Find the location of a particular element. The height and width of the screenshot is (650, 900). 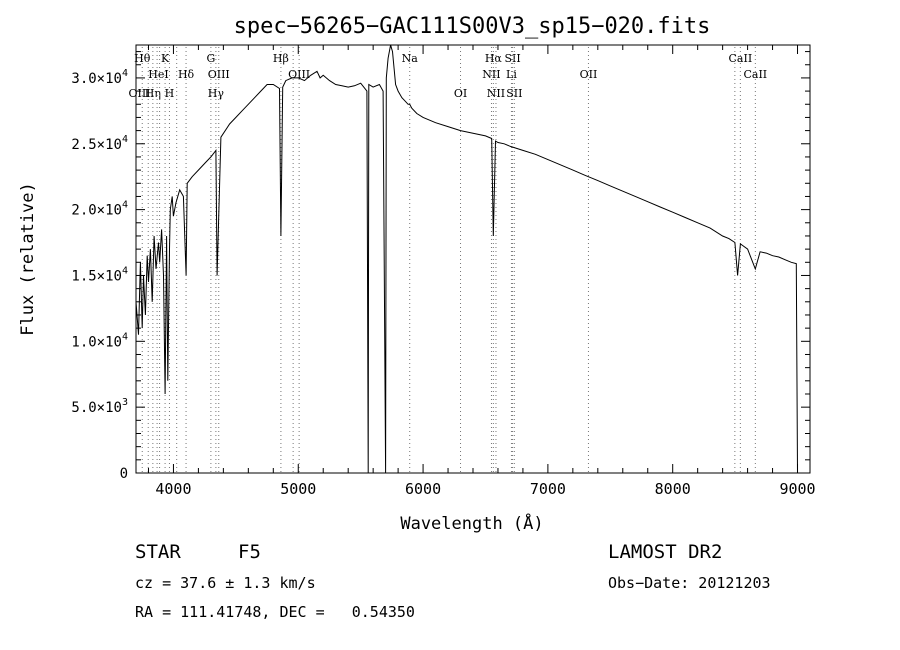

y-tick-mantissa: 3.0×10 is located at coordinates (96, 79).